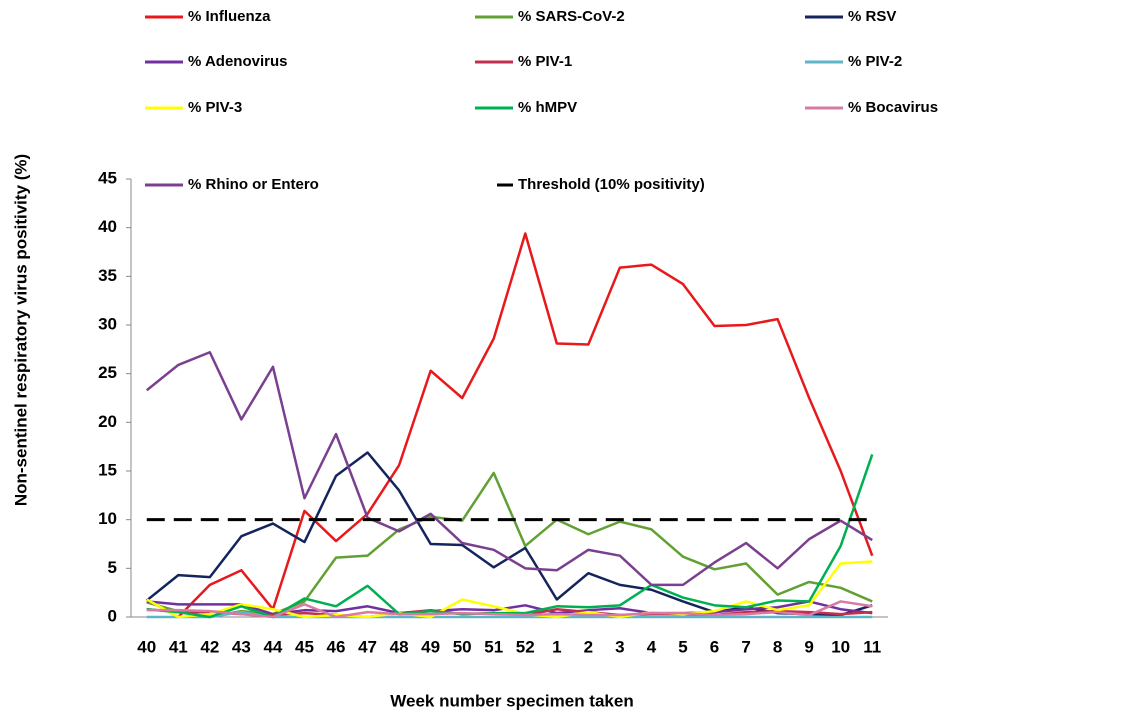 The width and height of the screenshot is (1122, 719). What do you see at coordinates (682, 646) in the screenshot?
I see `x-tick-label: 5` at bounding box center [682, 646].